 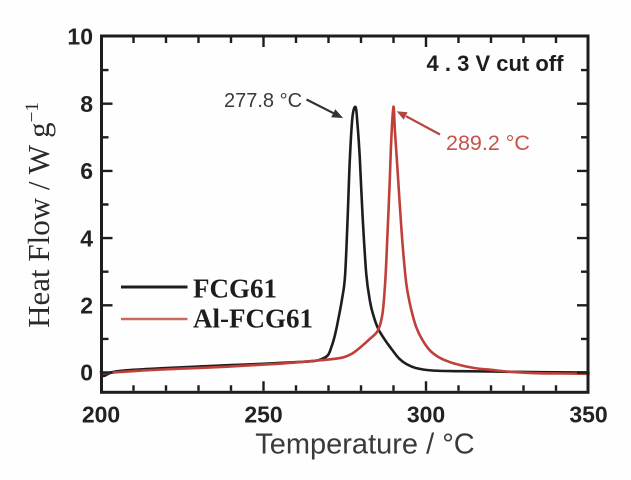 I want to click on svg-text: Al-FCG61, so click(x=253, y=319).